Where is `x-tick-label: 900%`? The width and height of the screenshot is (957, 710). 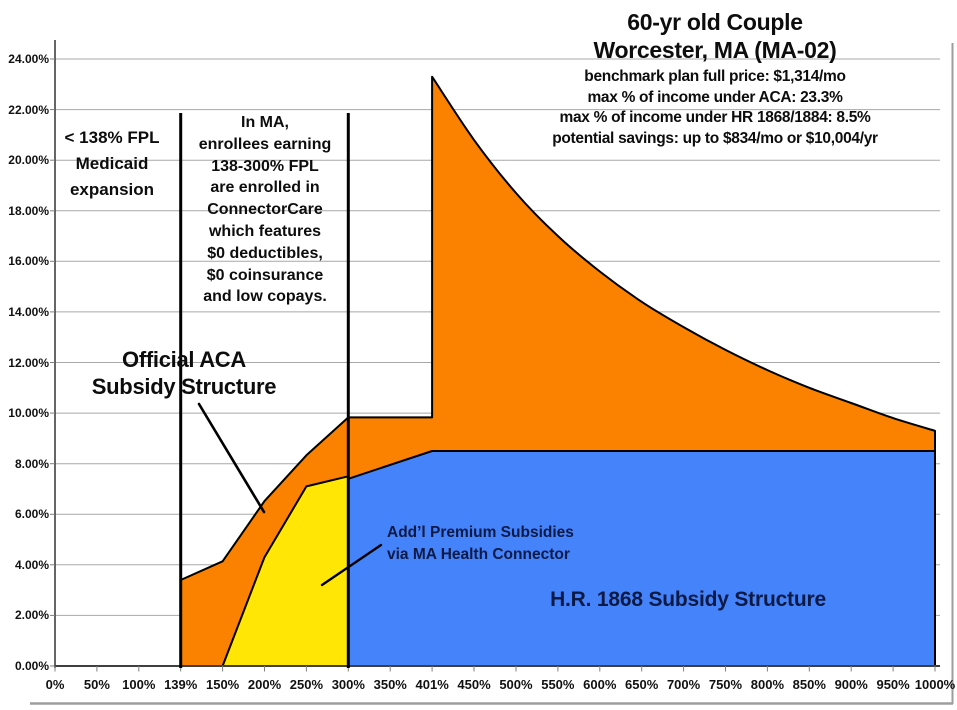 x-tick-label: 900% is located at coordinates (851, 684).